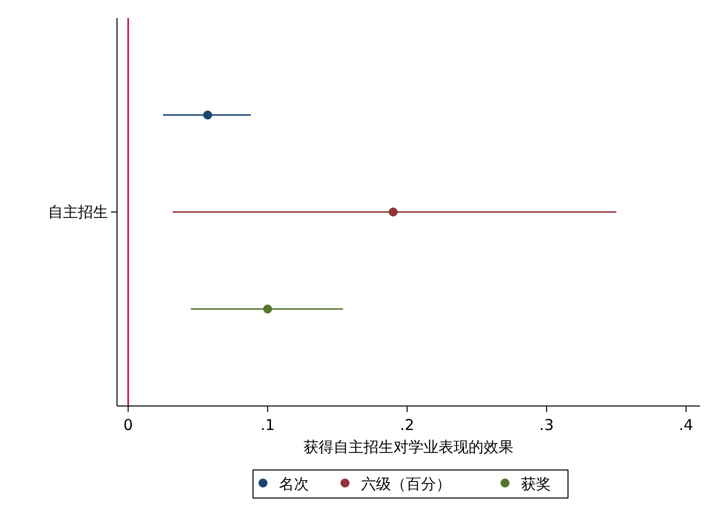  I want to click on x-tick-label: 0, so click(128, 425).